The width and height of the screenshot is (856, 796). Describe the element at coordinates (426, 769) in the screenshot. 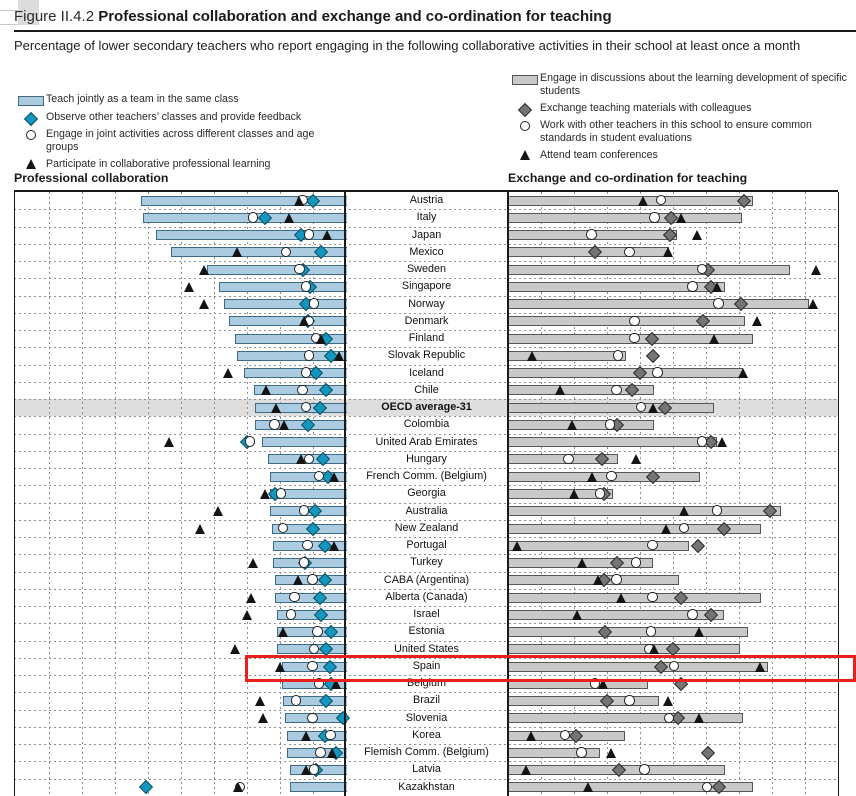

I see `country-label: Latvia` at that location.